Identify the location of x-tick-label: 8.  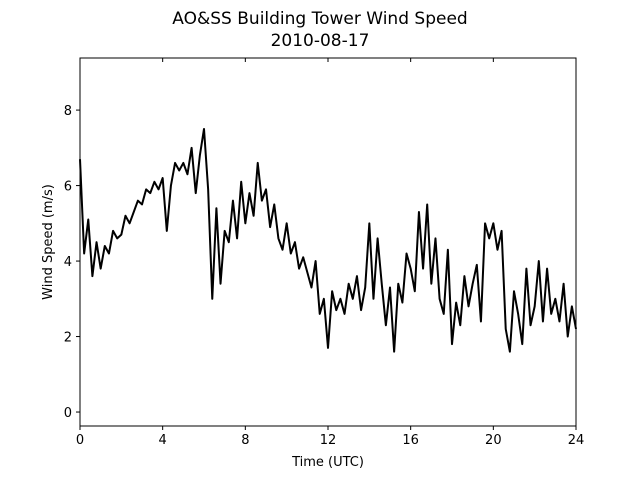
(245, 440).